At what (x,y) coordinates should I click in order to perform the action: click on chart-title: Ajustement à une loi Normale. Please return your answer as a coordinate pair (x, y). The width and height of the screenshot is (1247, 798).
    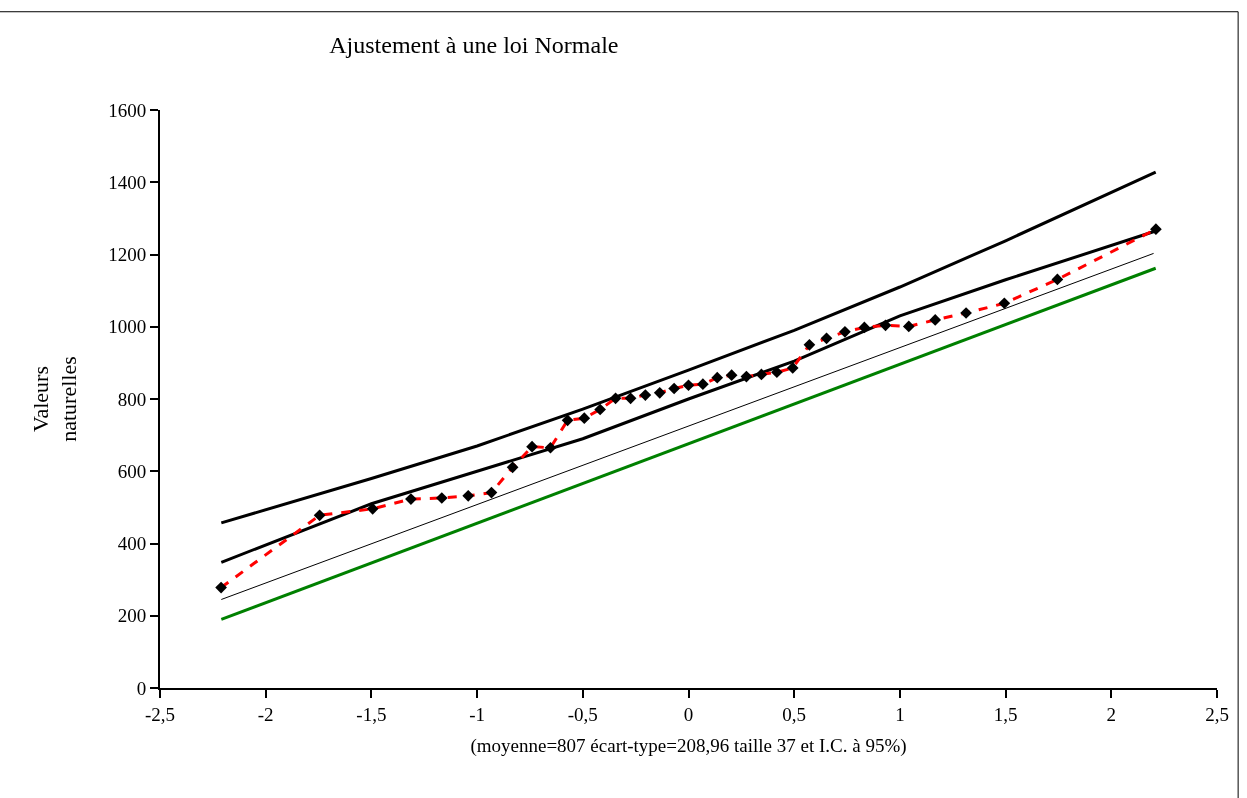
    Looking at the image, I should click on (474, 44).